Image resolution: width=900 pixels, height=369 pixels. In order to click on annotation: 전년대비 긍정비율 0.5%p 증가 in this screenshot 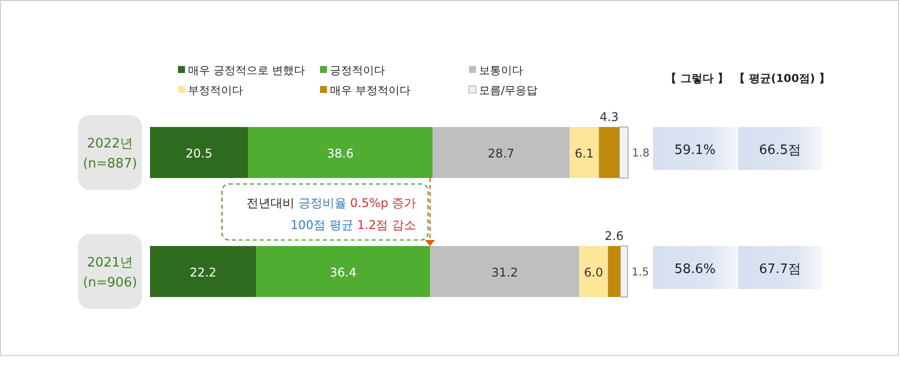, I will do `click(331, 203)`.